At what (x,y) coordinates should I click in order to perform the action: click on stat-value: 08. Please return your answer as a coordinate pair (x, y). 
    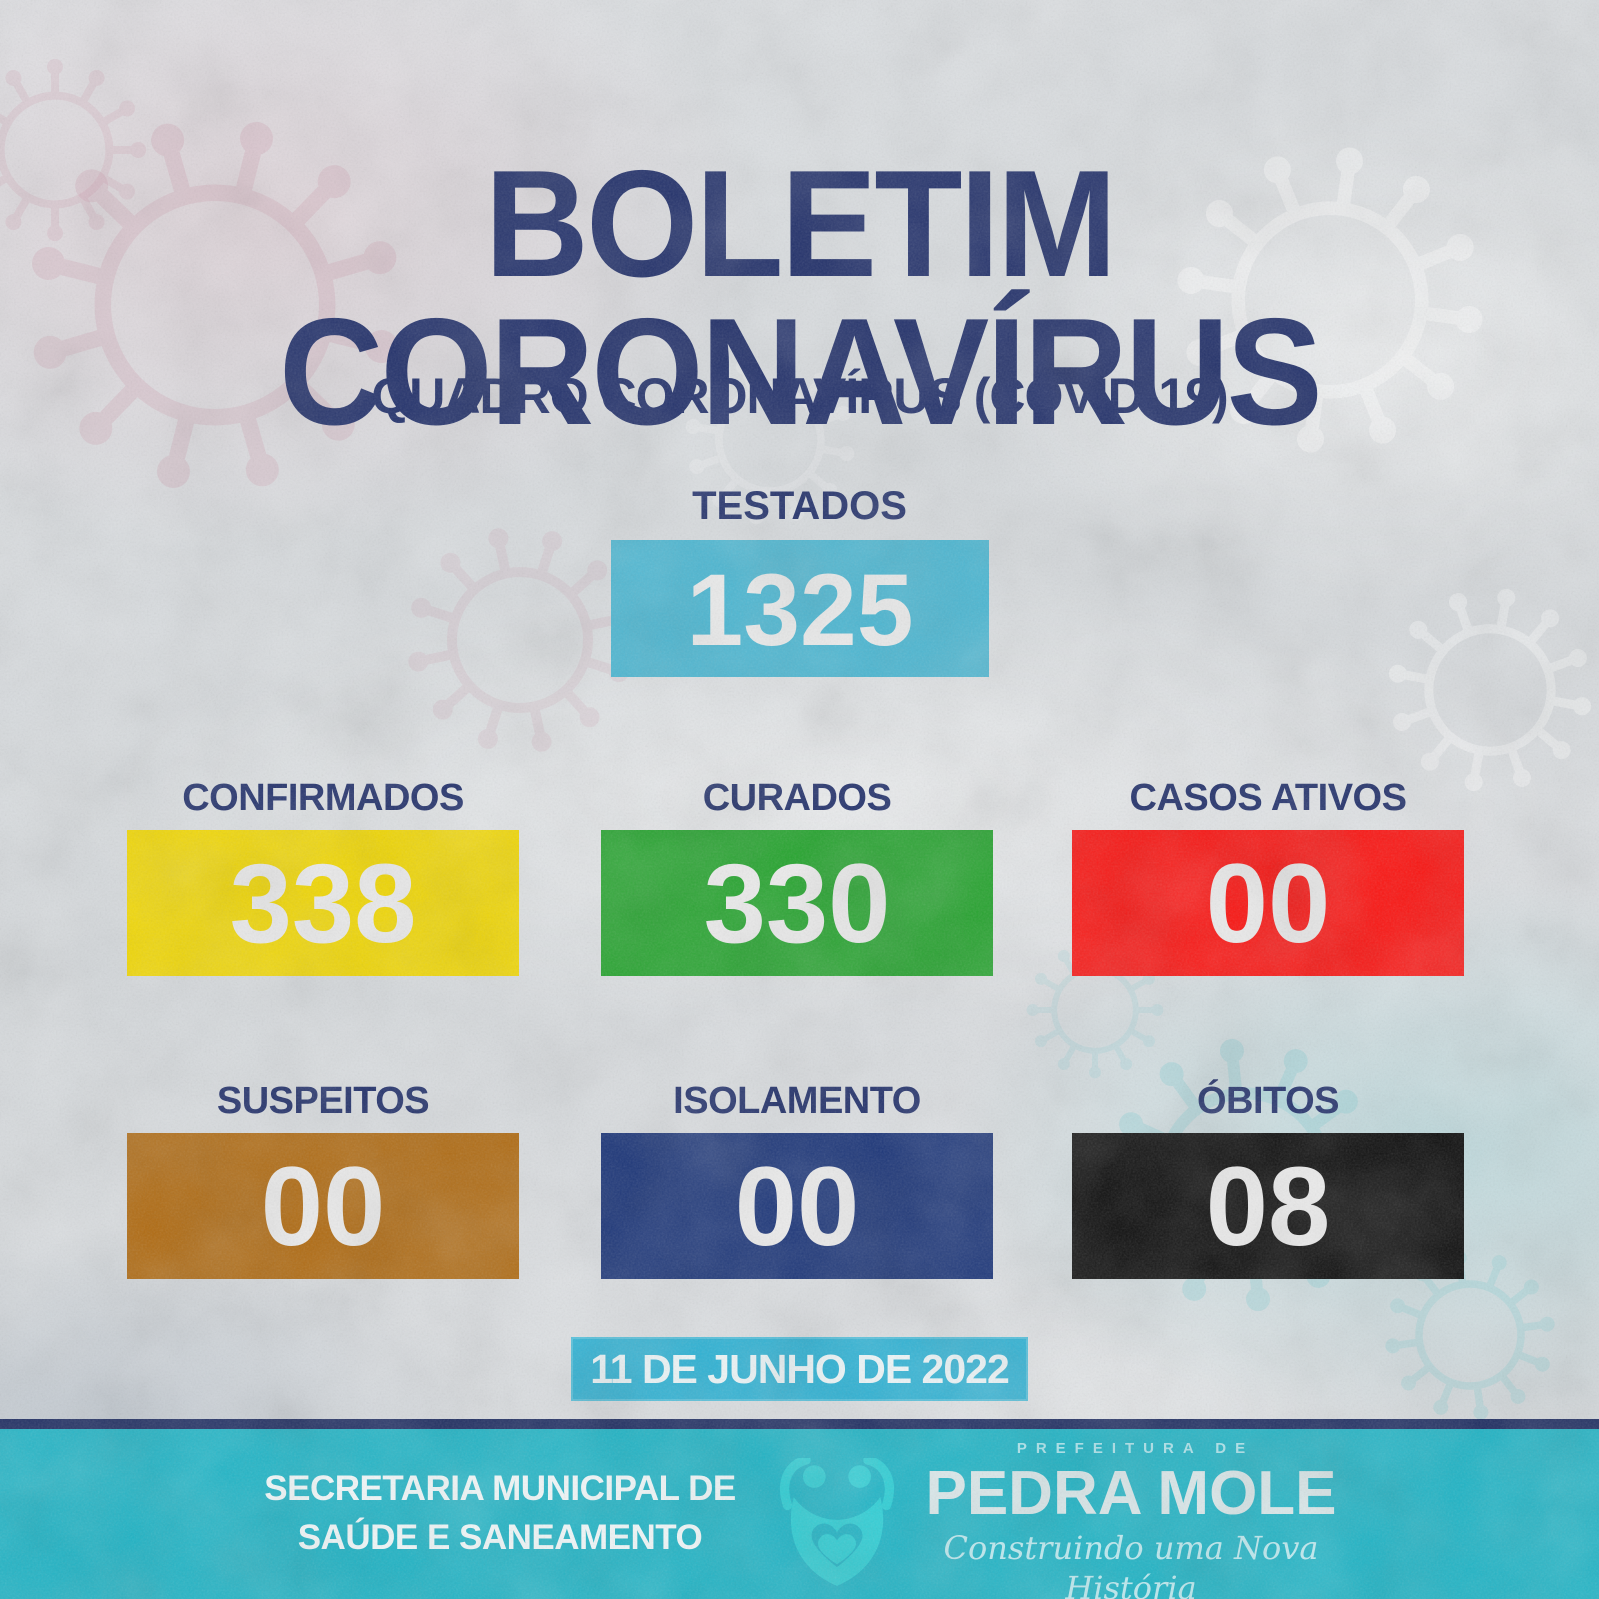
    Looking at the image, I should click on (1268, 1206).